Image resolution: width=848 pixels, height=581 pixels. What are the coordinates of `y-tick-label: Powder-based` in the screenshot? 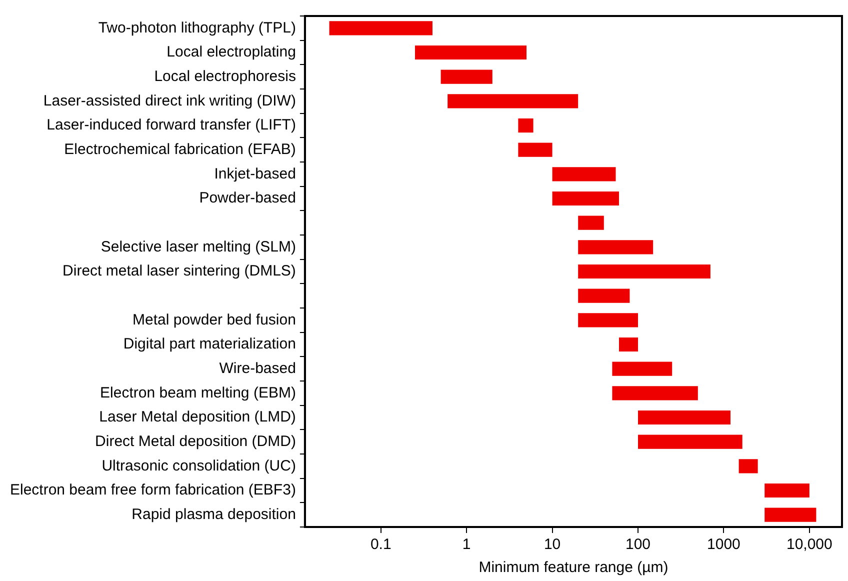 It's located at (247, 198).